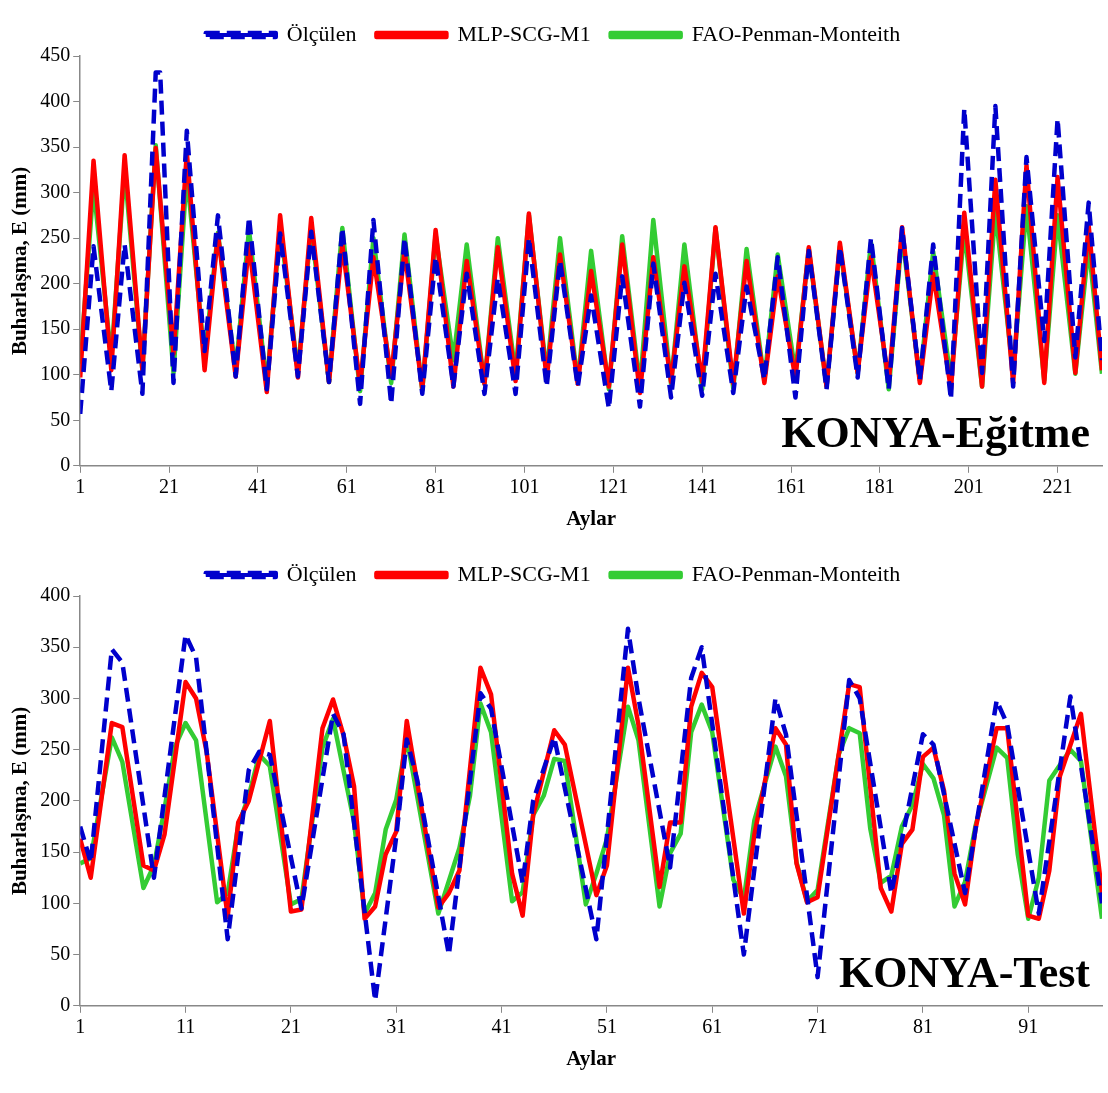 This screenshot has height=1093, width=1108. I want to click on annotation: KONYA-Test, so click(964, 973).